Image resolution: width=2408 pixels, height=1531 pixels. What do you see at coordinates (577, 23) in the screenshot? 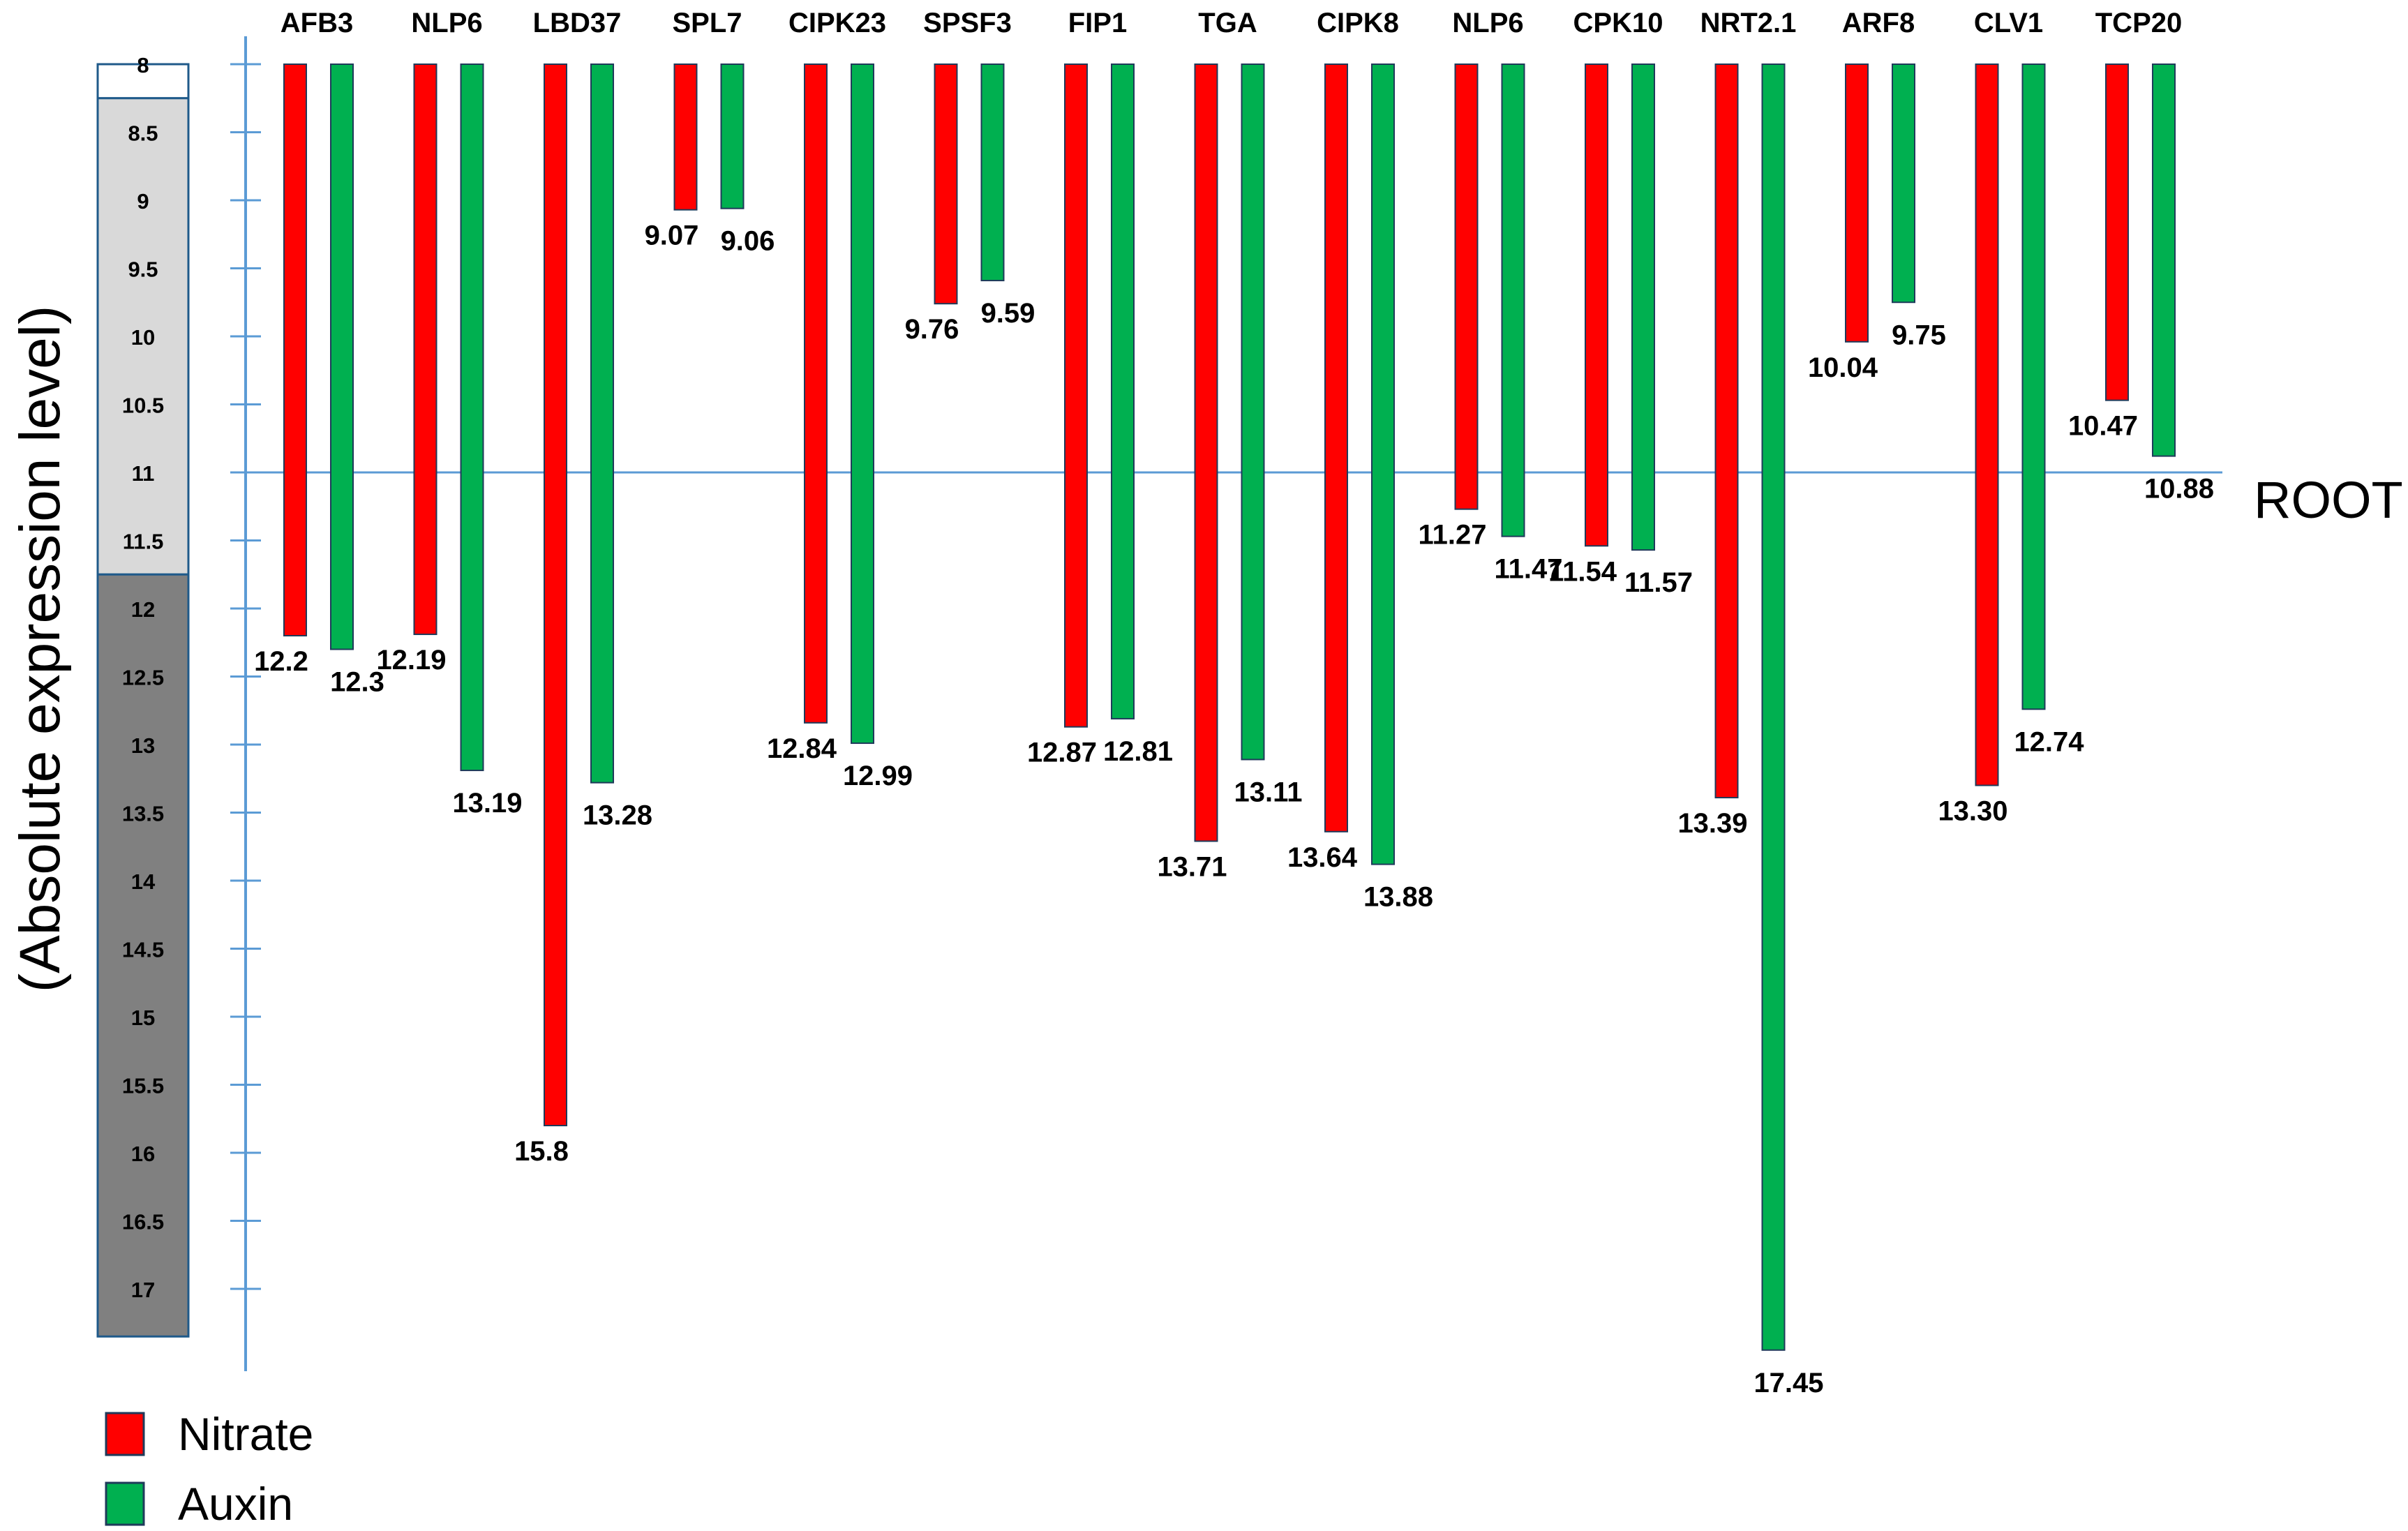
I see `gene-label: LBD37` at bounding box center [577, 23].